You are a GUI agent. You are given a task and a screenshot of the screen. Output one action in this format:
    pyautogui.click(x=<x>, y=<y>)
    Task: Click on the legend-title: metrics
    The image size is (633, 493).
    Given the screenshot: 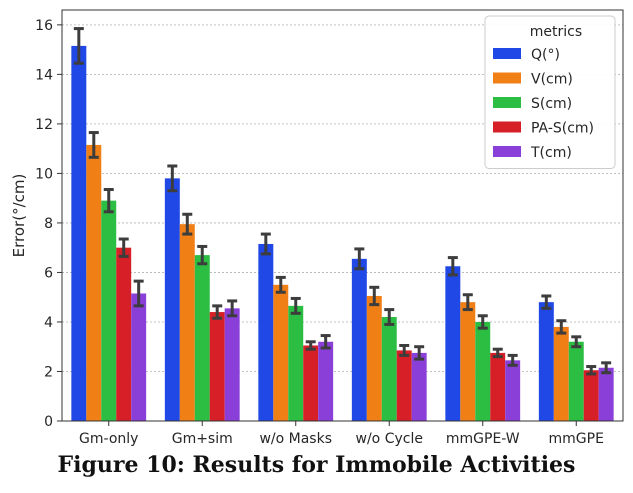 What is the action you would take?
    pyautogui.click(x=556, y=32)
    